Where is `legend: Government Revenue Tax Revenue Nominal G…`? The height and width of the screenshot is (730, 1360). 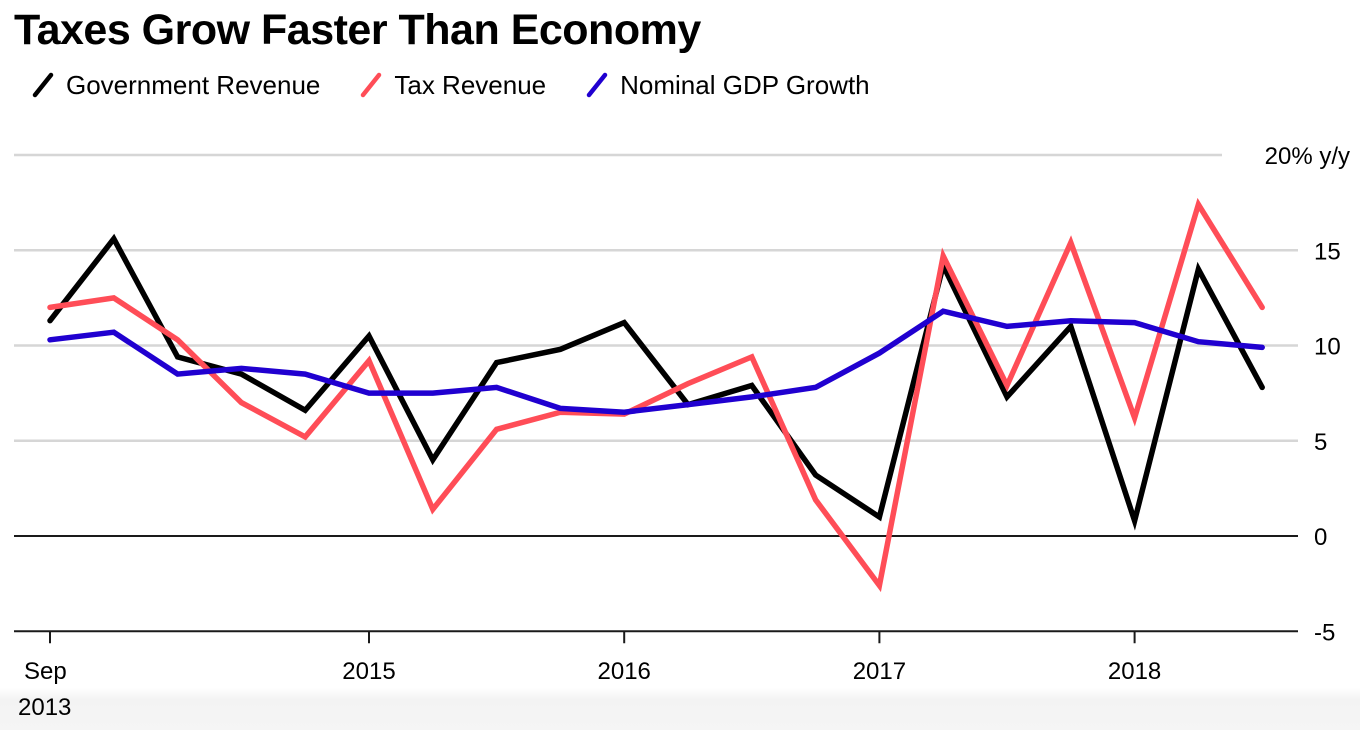
legend: Government Revenue Tax Revenue Nominal G… is located at coordinates (469, 85).